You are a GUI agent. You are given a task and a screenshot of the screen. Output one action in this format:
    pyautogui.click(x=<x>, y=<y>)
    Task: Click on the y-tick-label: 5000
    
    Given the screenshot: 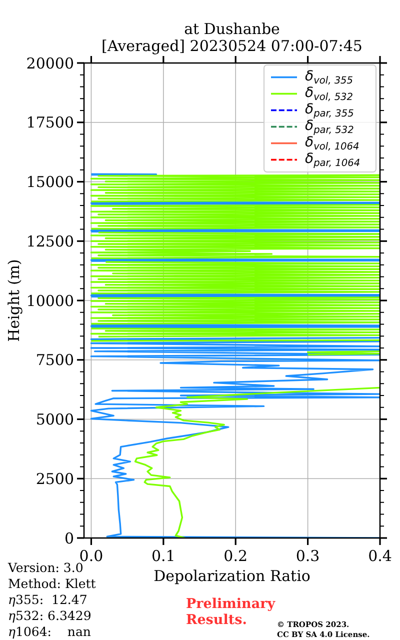 What is the action you would take?
    pyautogui.click(x=55, y=419)
    